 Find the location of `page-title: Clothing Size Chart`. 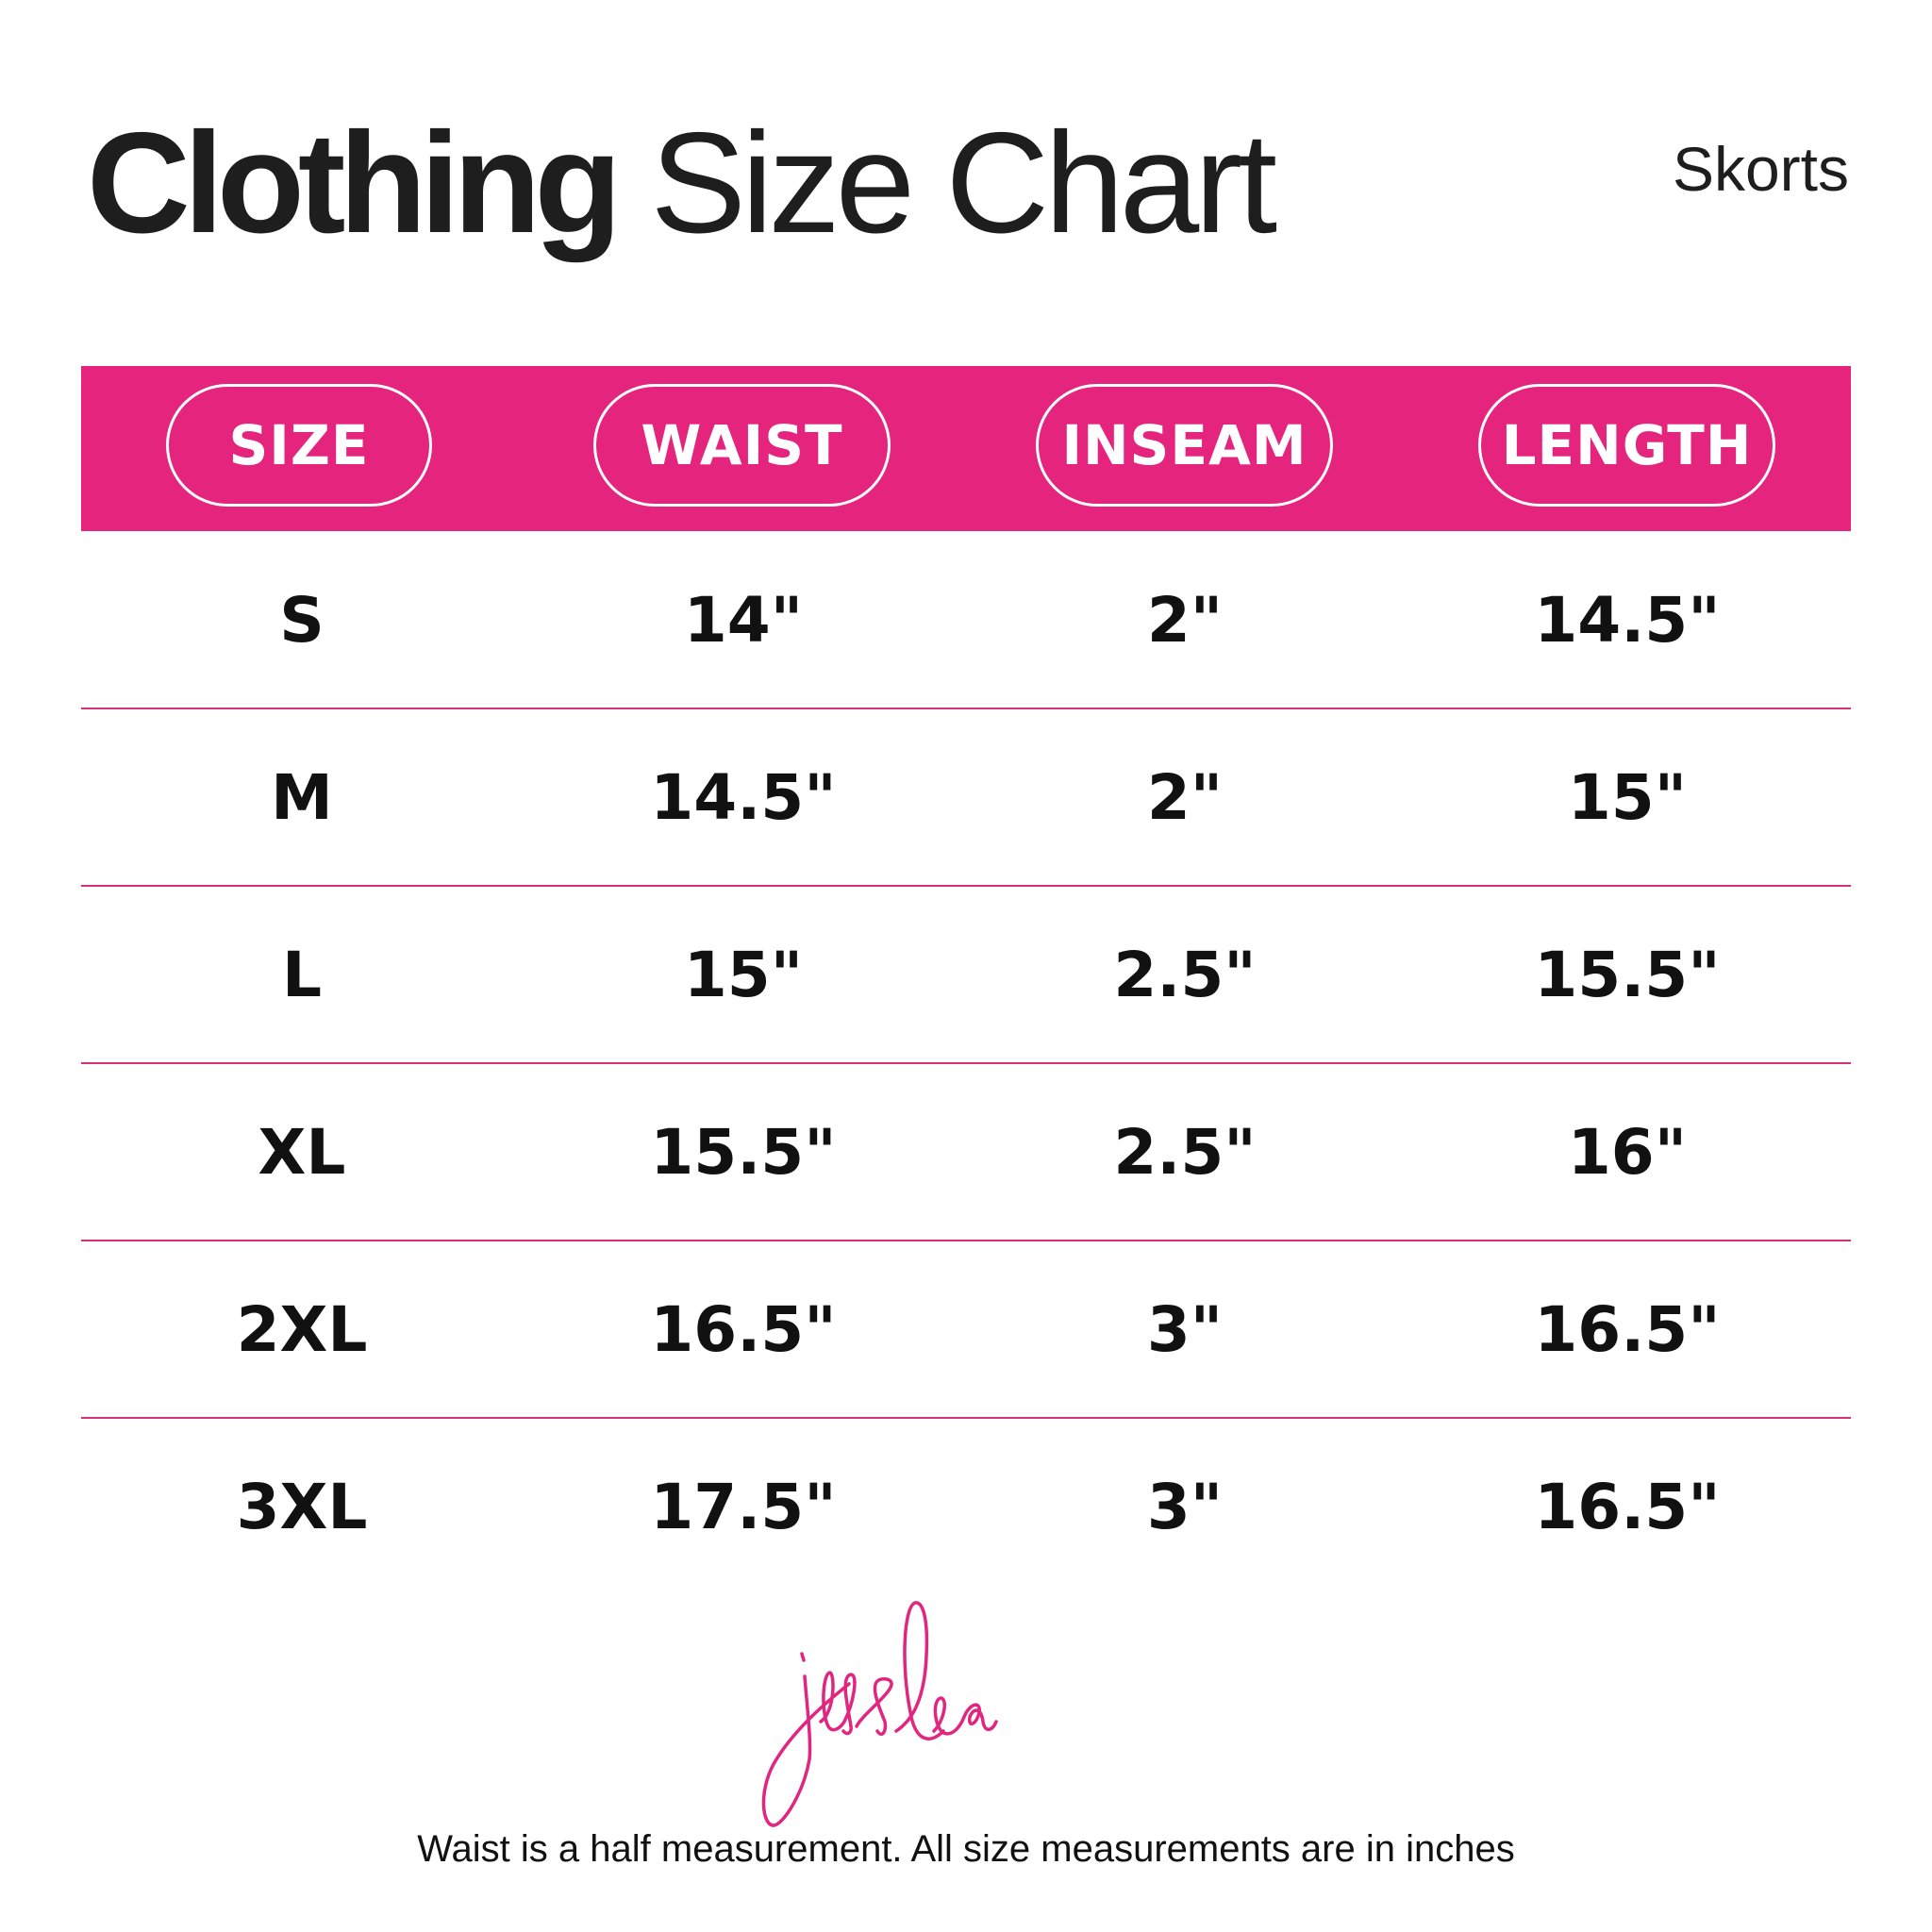

page-title: Clothing Size Chart is located at coordinates (682, 183).